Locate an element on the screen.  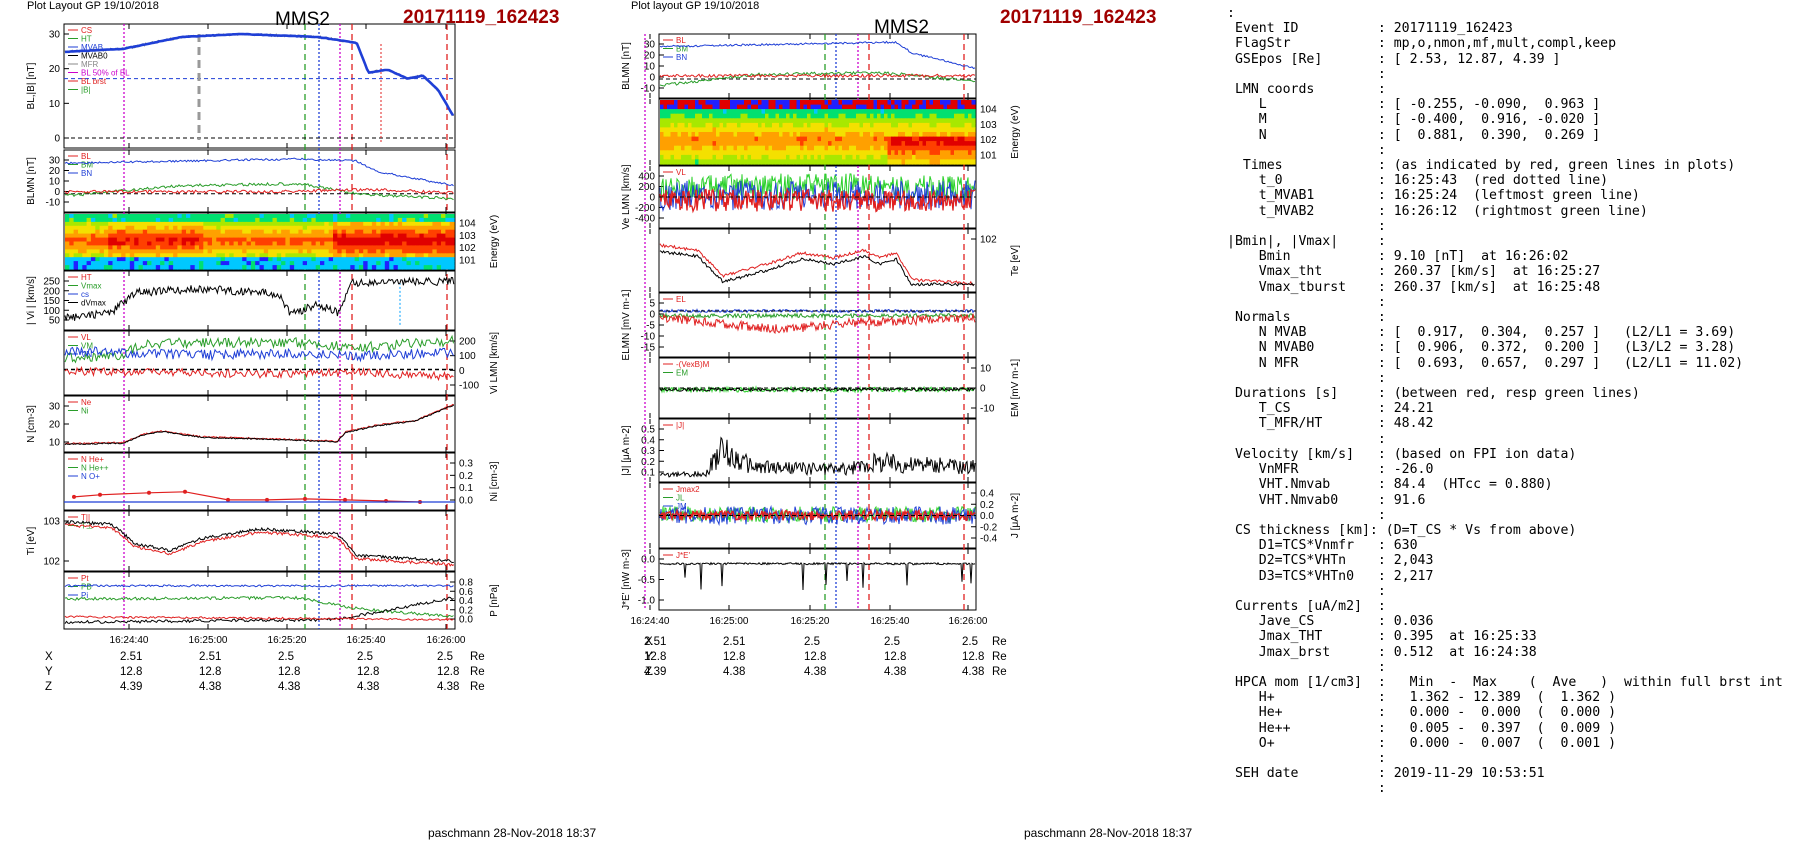
position-unit: Re is located at coordinates (999, 642).